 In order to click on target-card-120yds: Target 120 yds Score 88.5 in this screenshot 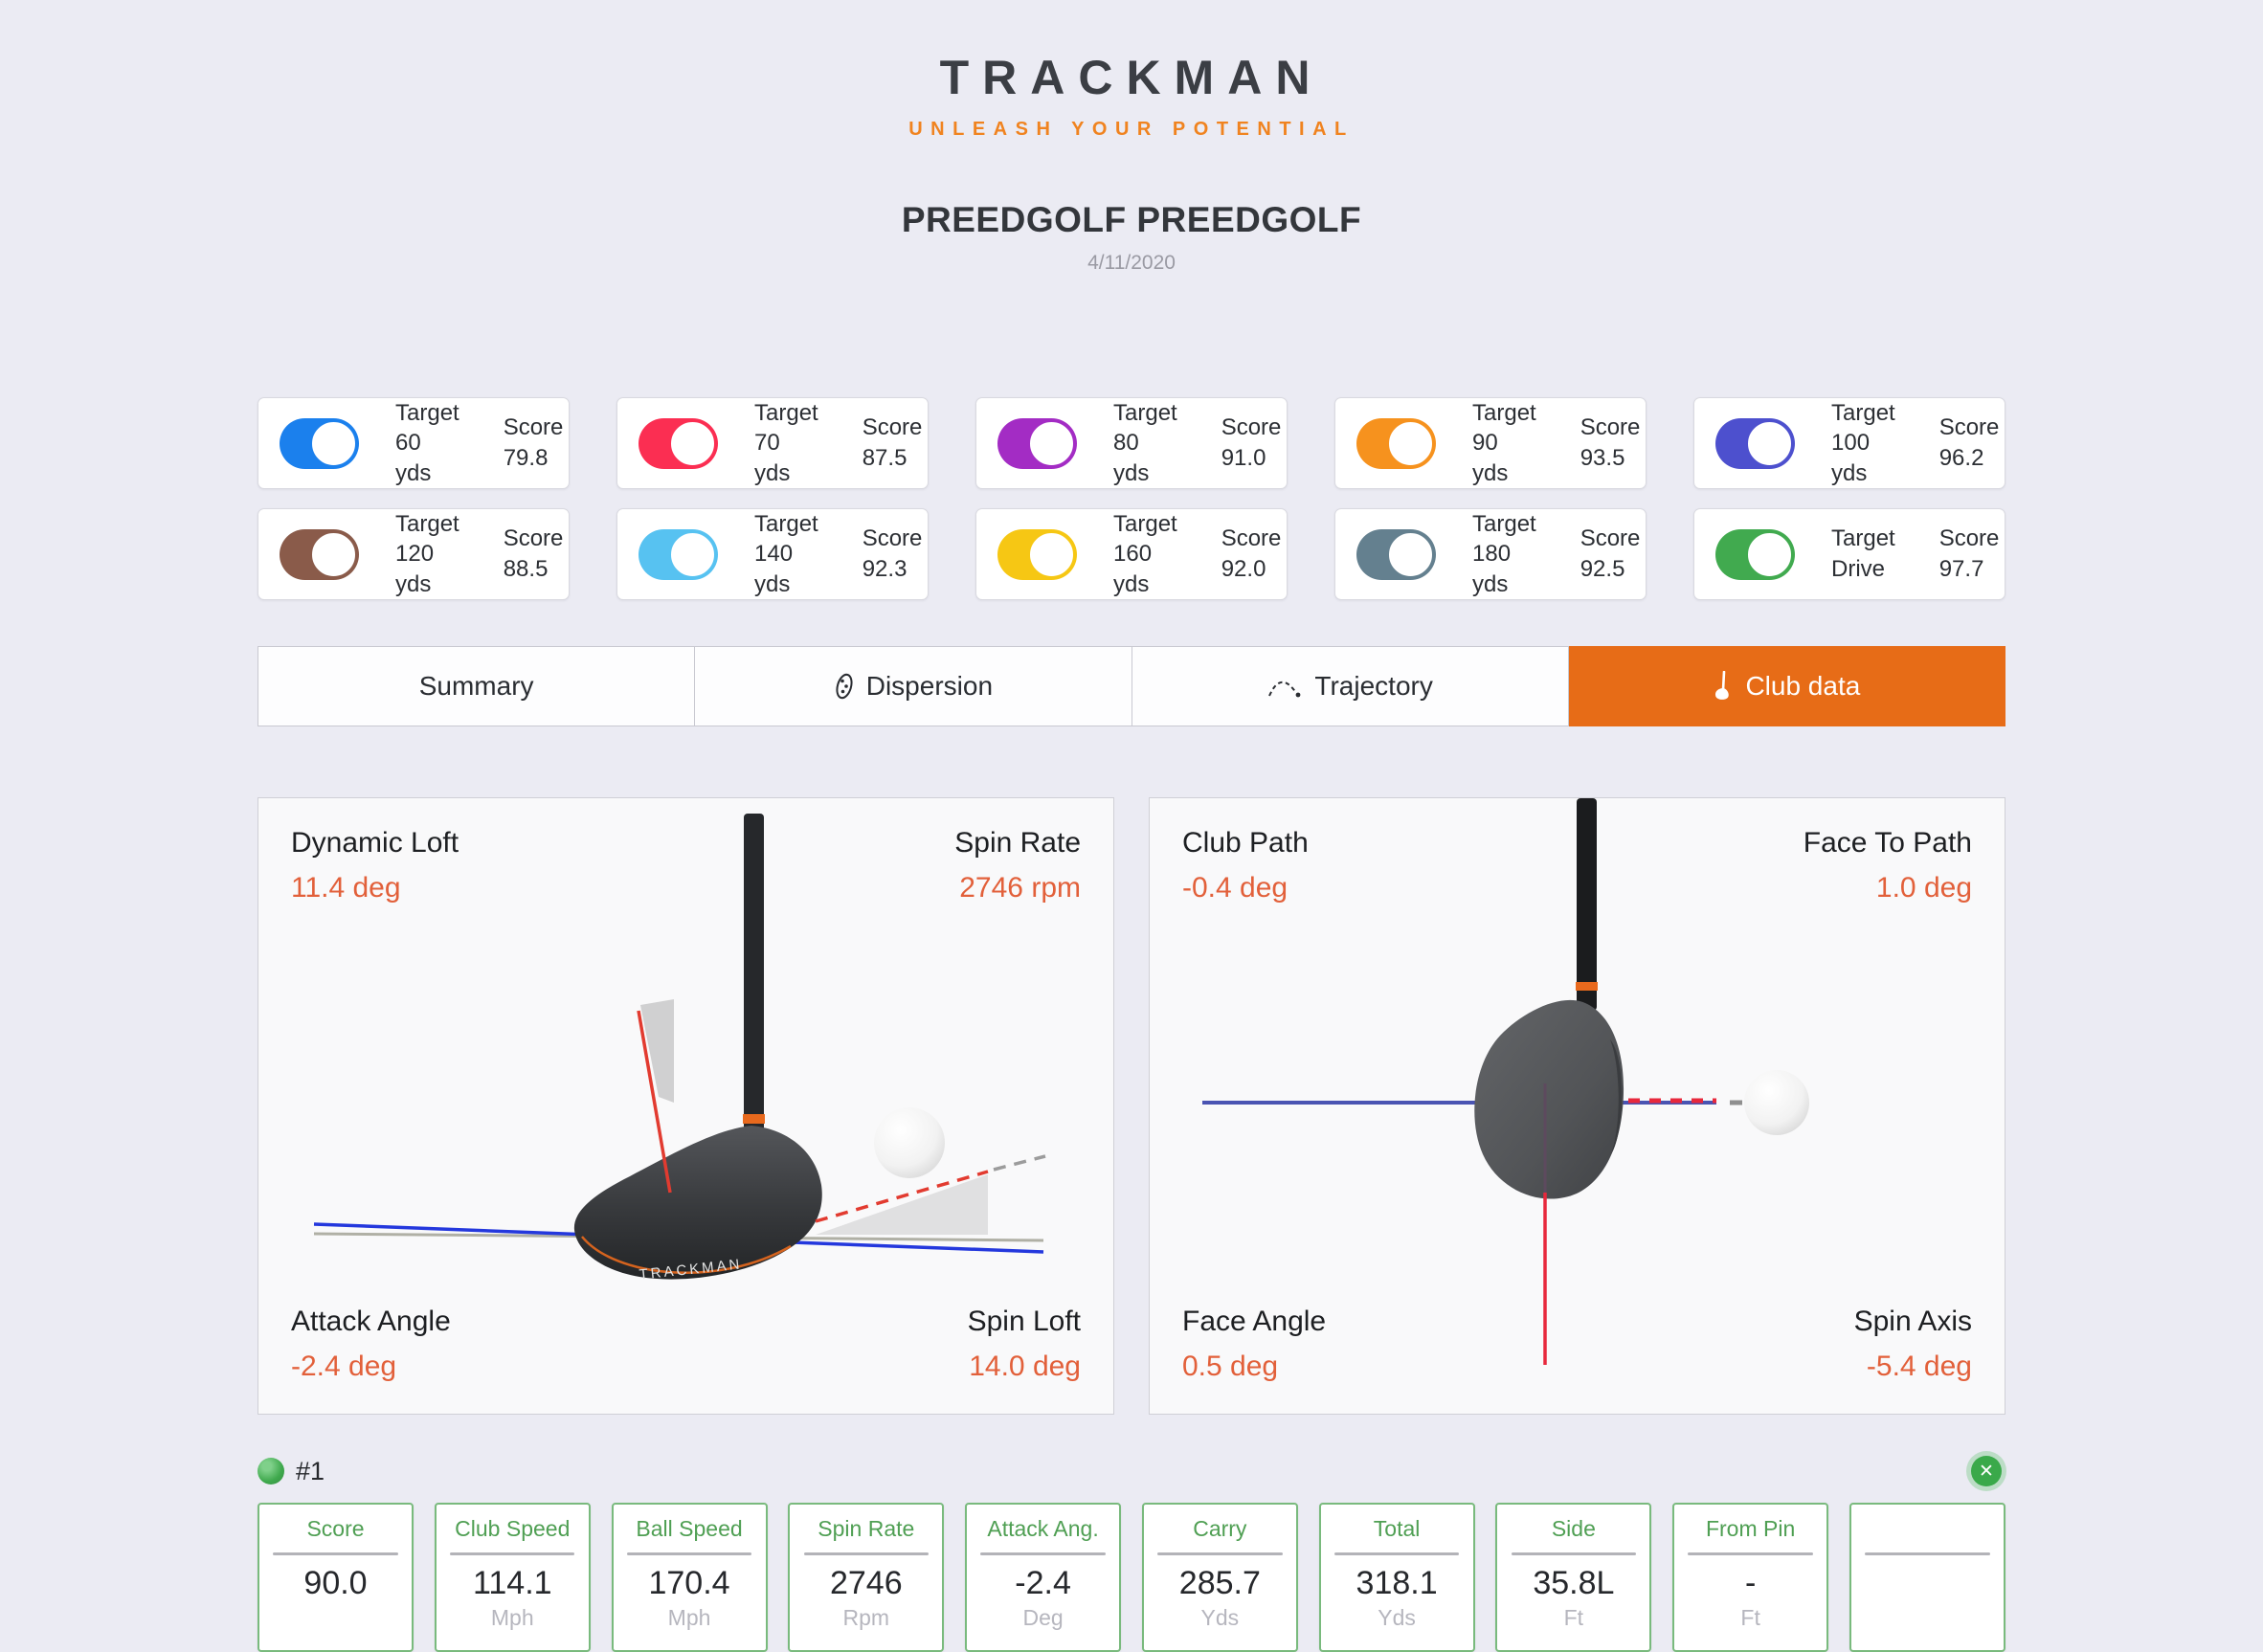, I will do `click(414, 554)`.